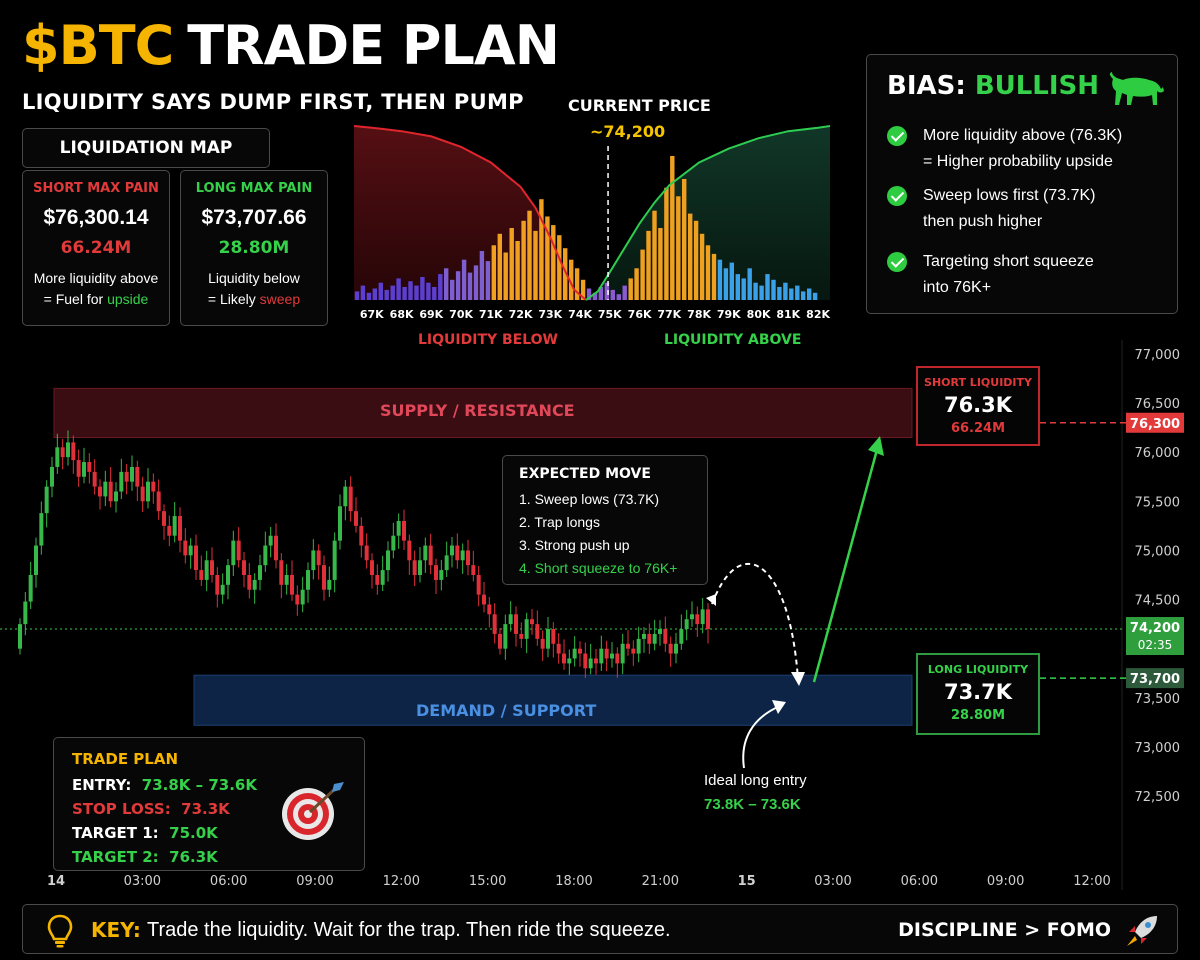 The image size is (1200, 960). What do you see at coordinates (978, 405) in the screenshot?
I see `short-liquidity-price: 76.3K` at bounding box center [978, 405].